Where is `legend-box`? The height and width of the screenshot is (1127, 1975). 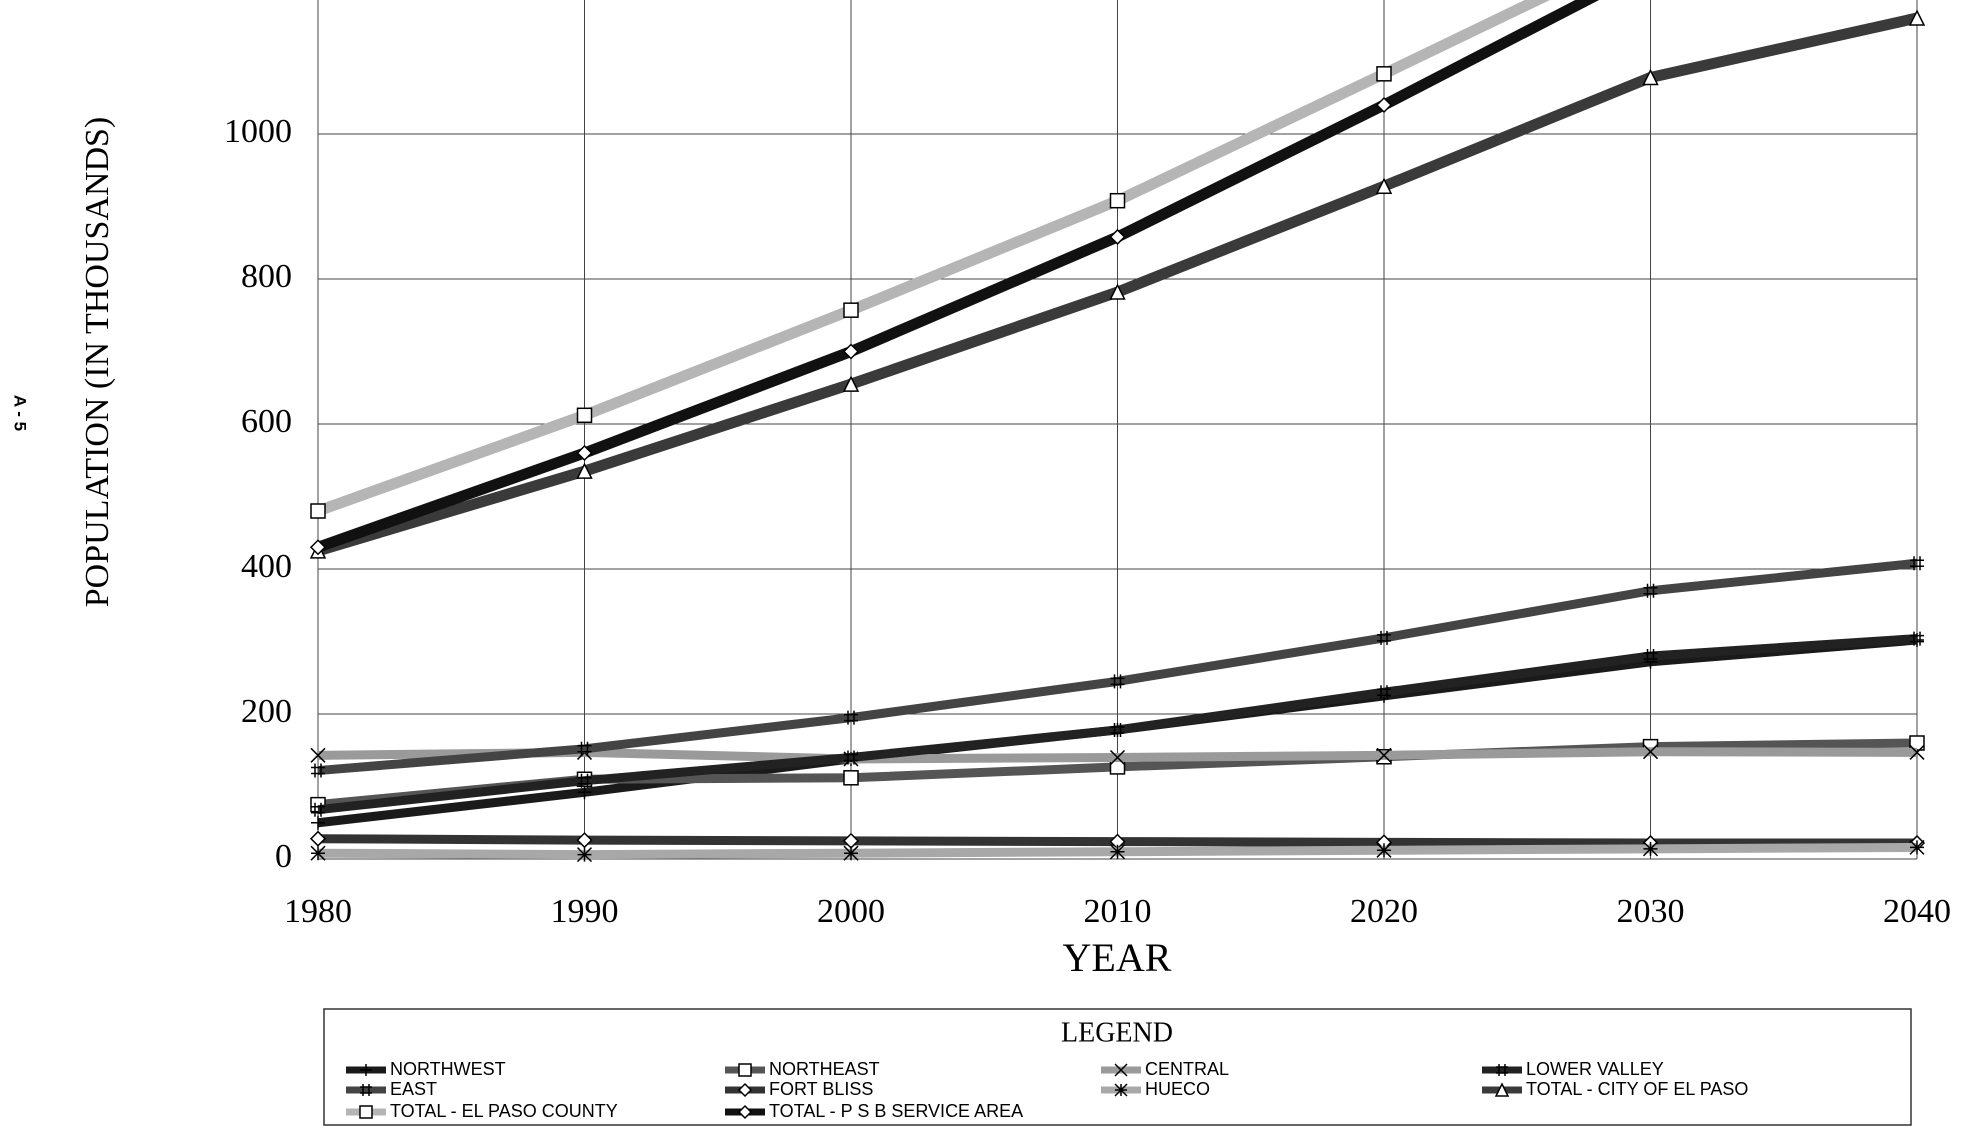 legend-box is located at coordinates (1117, 1067).